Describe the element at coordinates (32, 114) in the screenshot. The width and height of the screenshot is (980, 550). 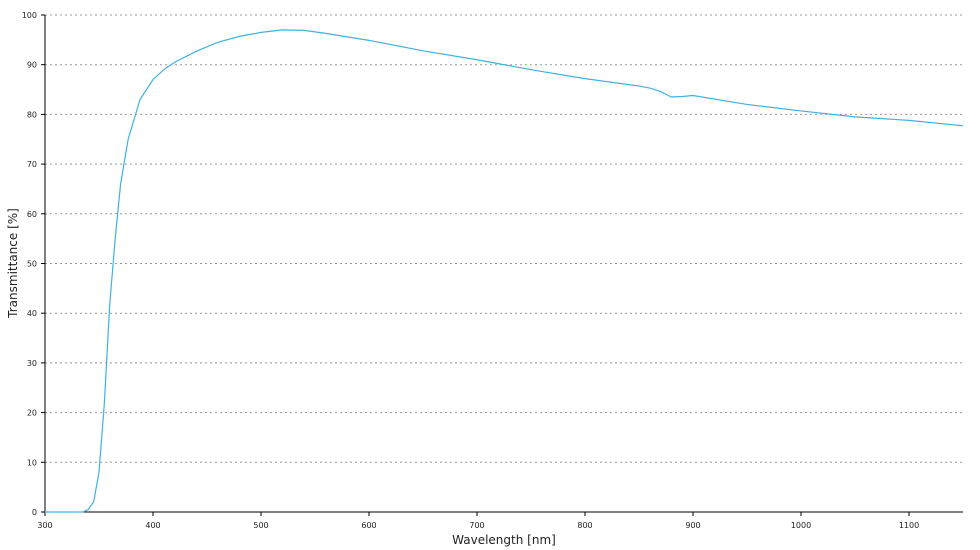
I see `y-tick-label: 80` at that location.